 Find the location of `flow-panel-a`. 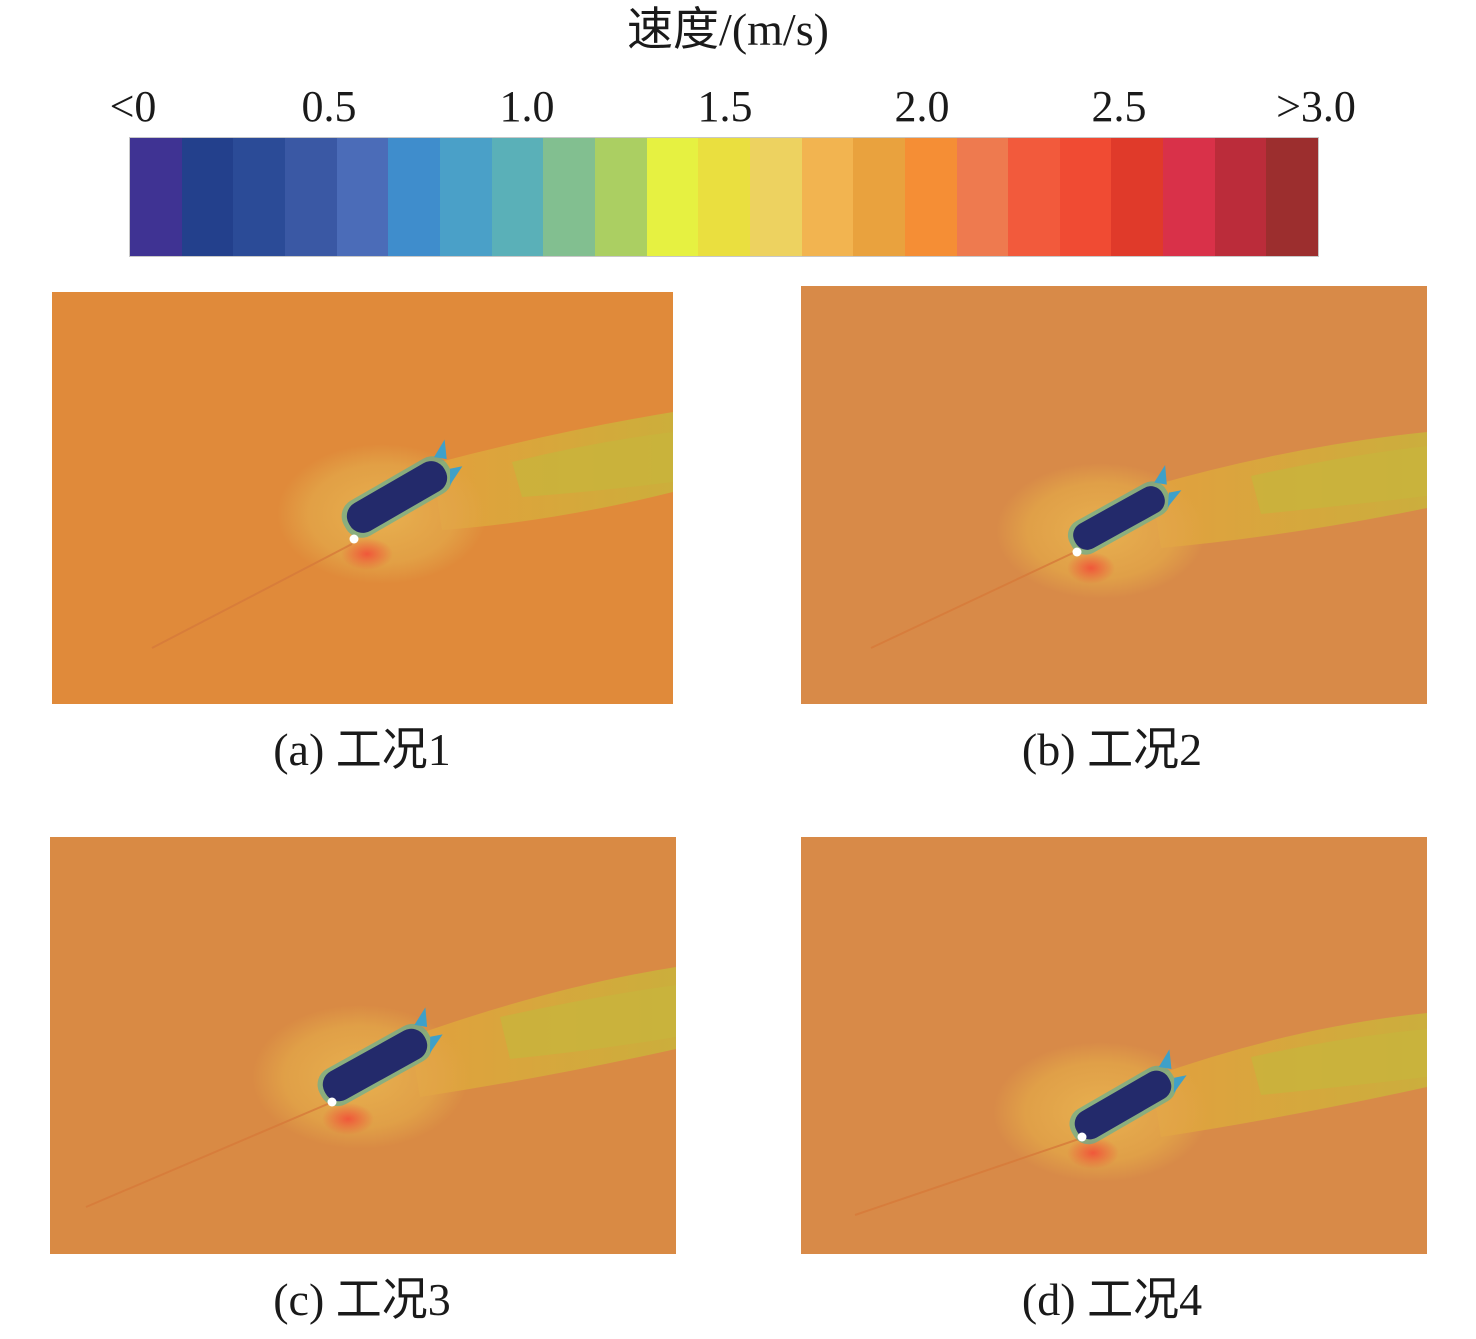

flow-panel-a is located at coordinates (362, 498).